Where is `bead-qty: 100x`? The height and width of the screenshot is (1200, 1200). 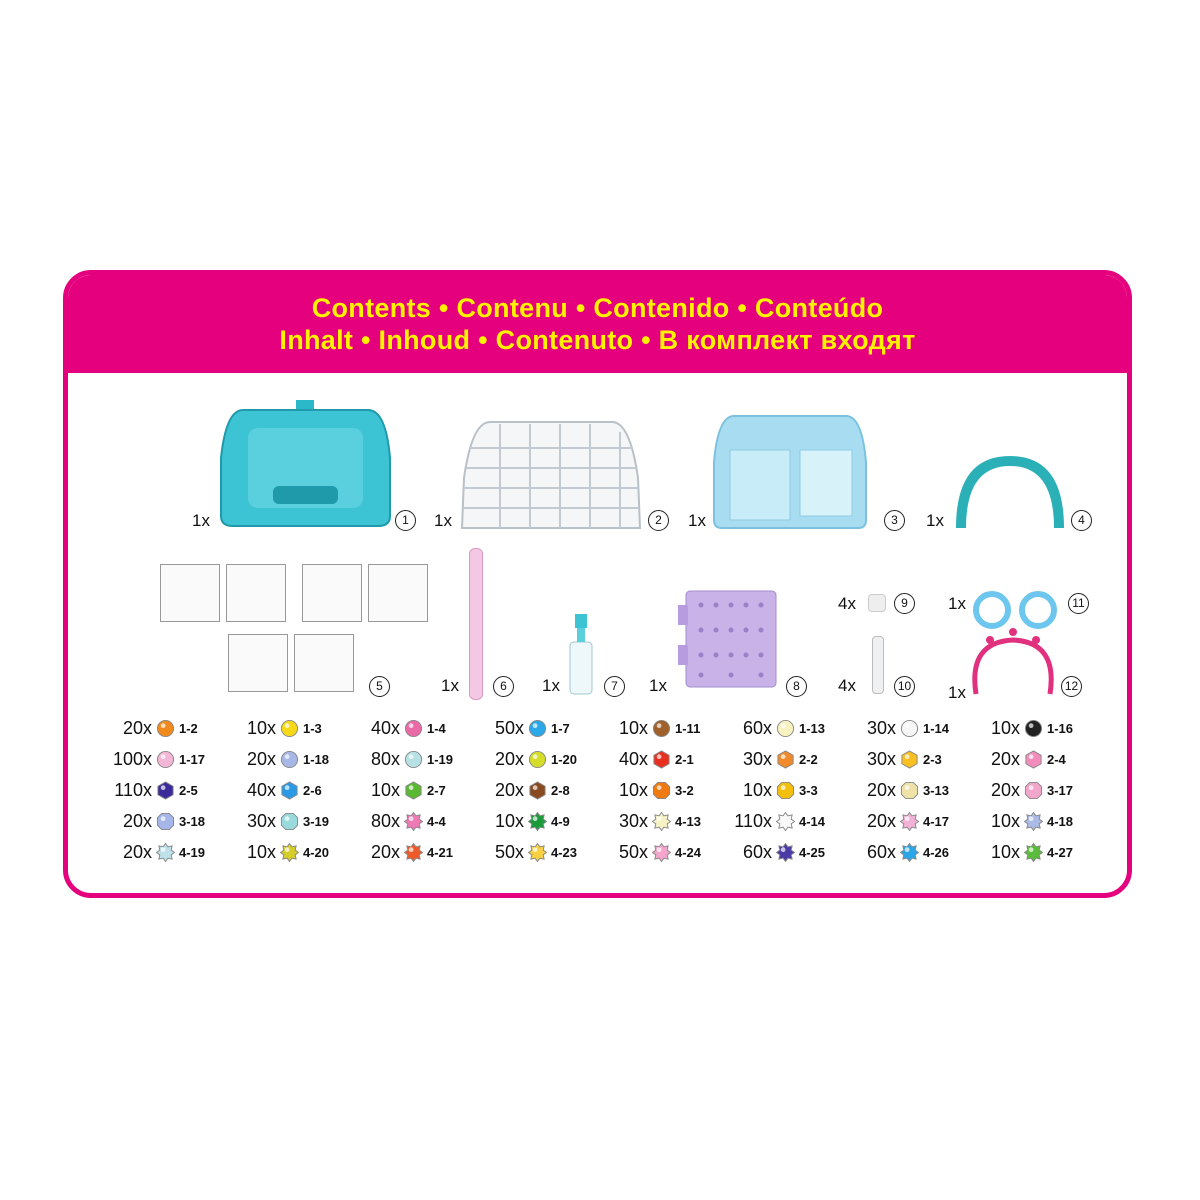 bead-qty: 100x is located at coordinates (132, 759).